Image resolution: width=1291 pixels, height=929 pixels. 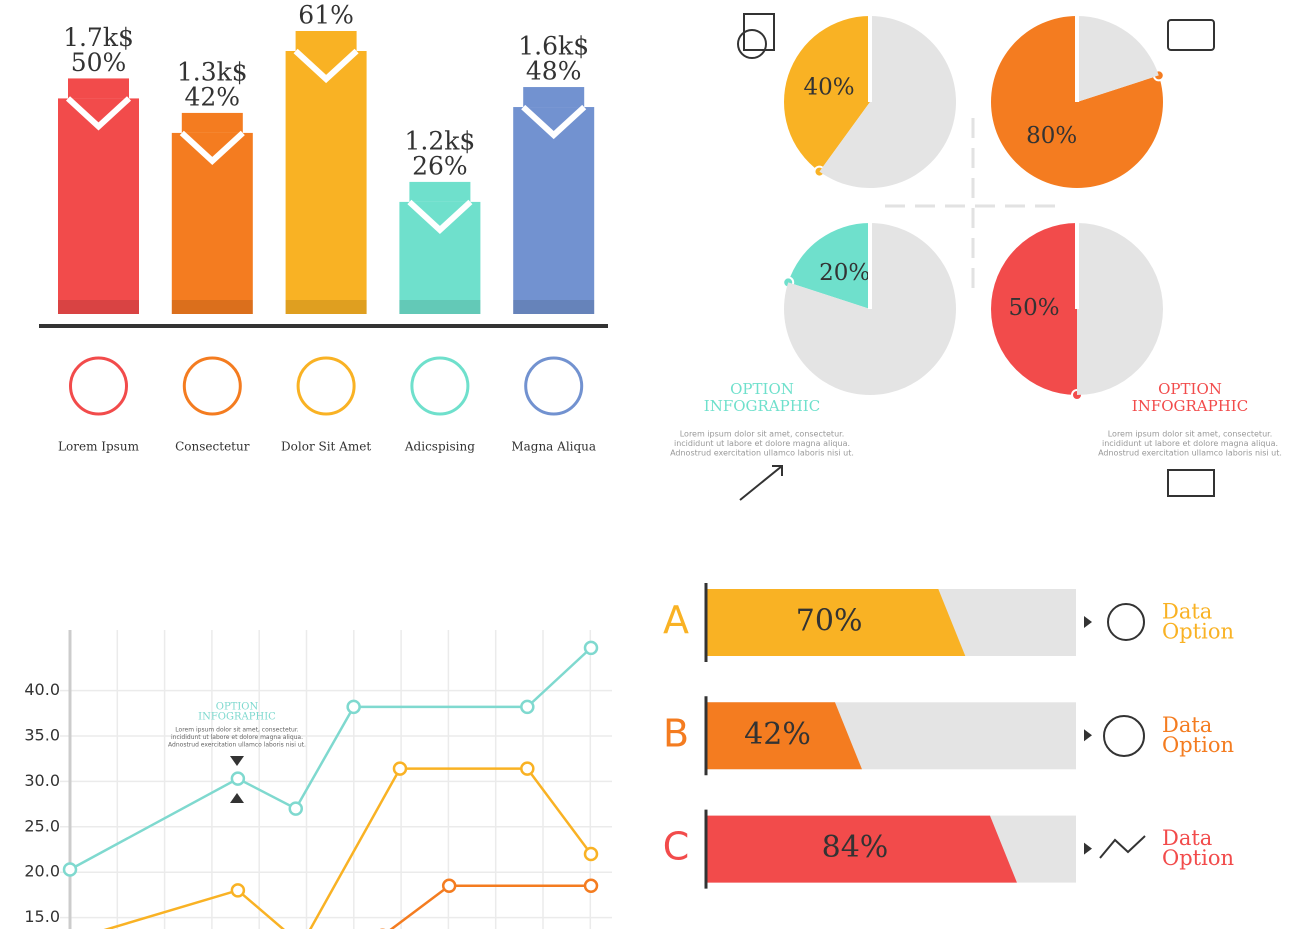 What do you see at coordinates (676, 847) in the screenshot?
I see `category-letter: C` at bounding box center [676, 847].